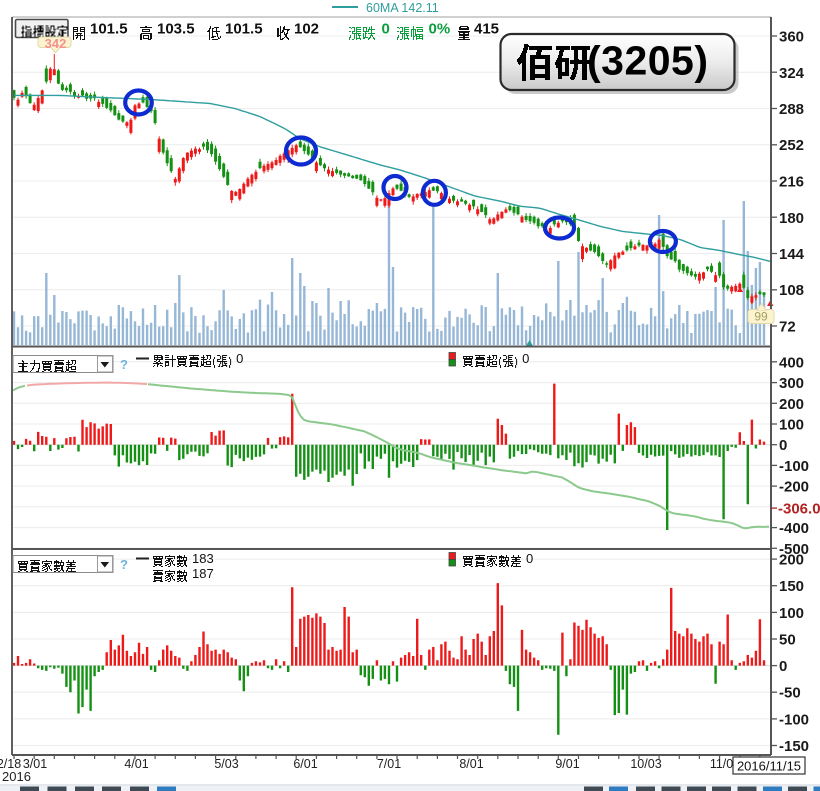 This screenshot has width=820, height=791. I want to click on svg-text: 150, so click(791, 586).